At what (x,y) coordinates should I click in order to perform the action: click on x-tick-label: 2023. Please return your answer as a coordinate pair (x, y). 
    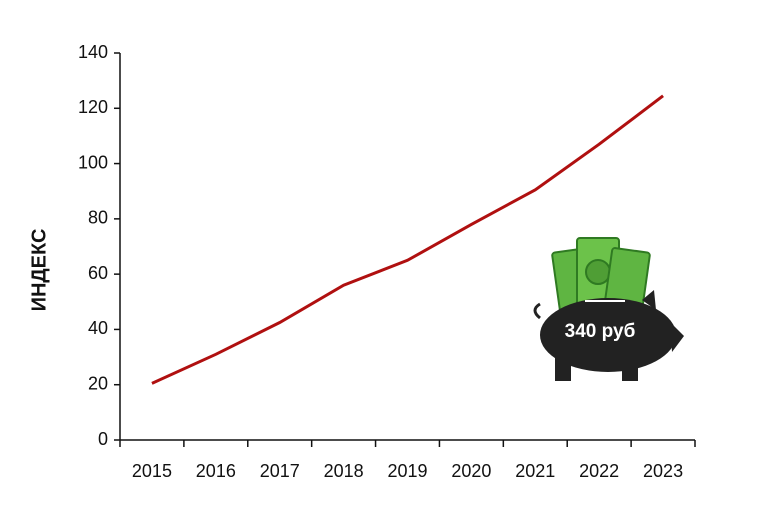
    Looking at the image, I should click on (663, 471).